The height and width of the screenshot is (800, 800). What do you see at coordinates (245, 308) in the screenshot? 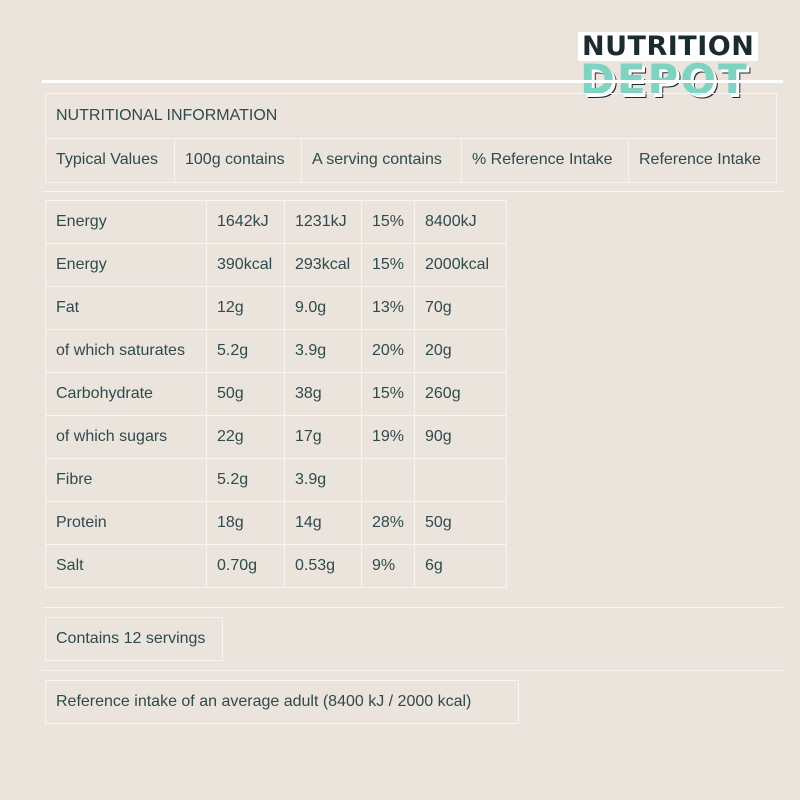
I see `cell-per-100g: 12g` at bounding box center [245, 308].